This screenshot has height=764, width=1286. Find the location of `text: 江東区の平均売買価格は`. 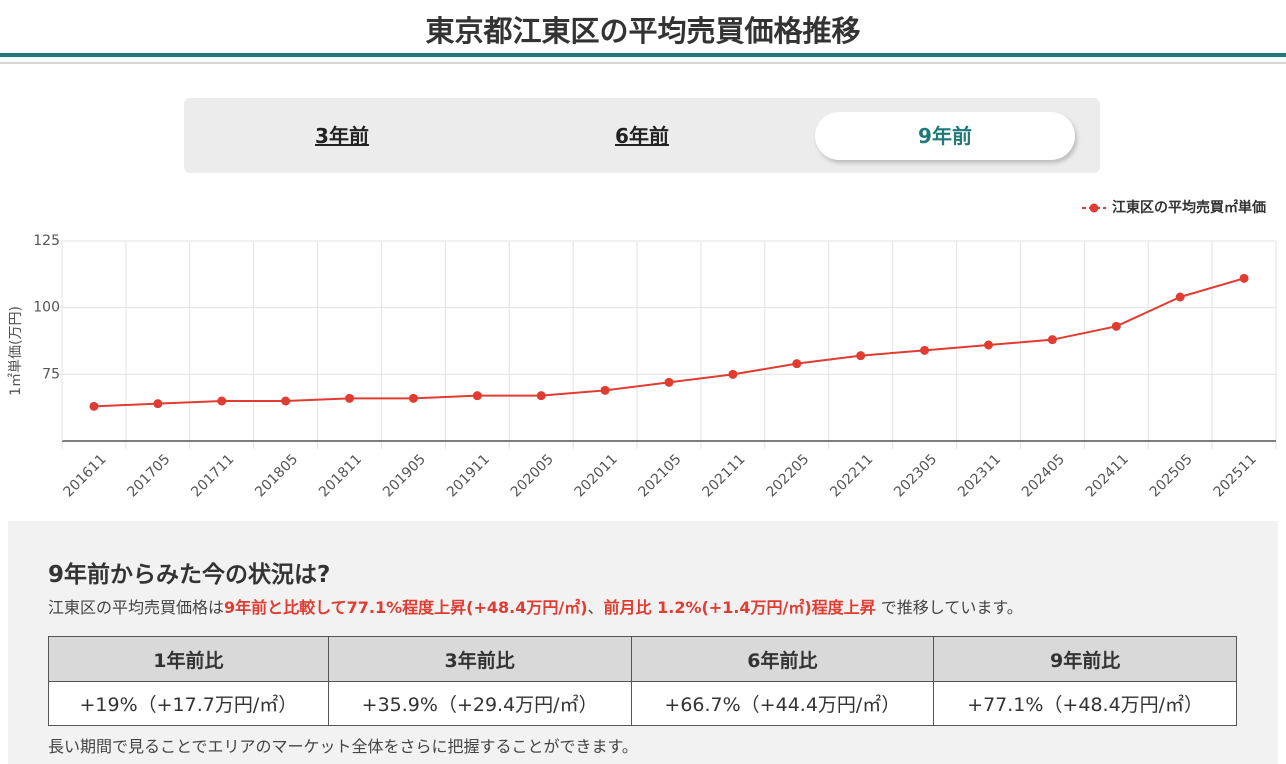

text: 江東区の平均売買価格は is located at coordinates (136, 607).